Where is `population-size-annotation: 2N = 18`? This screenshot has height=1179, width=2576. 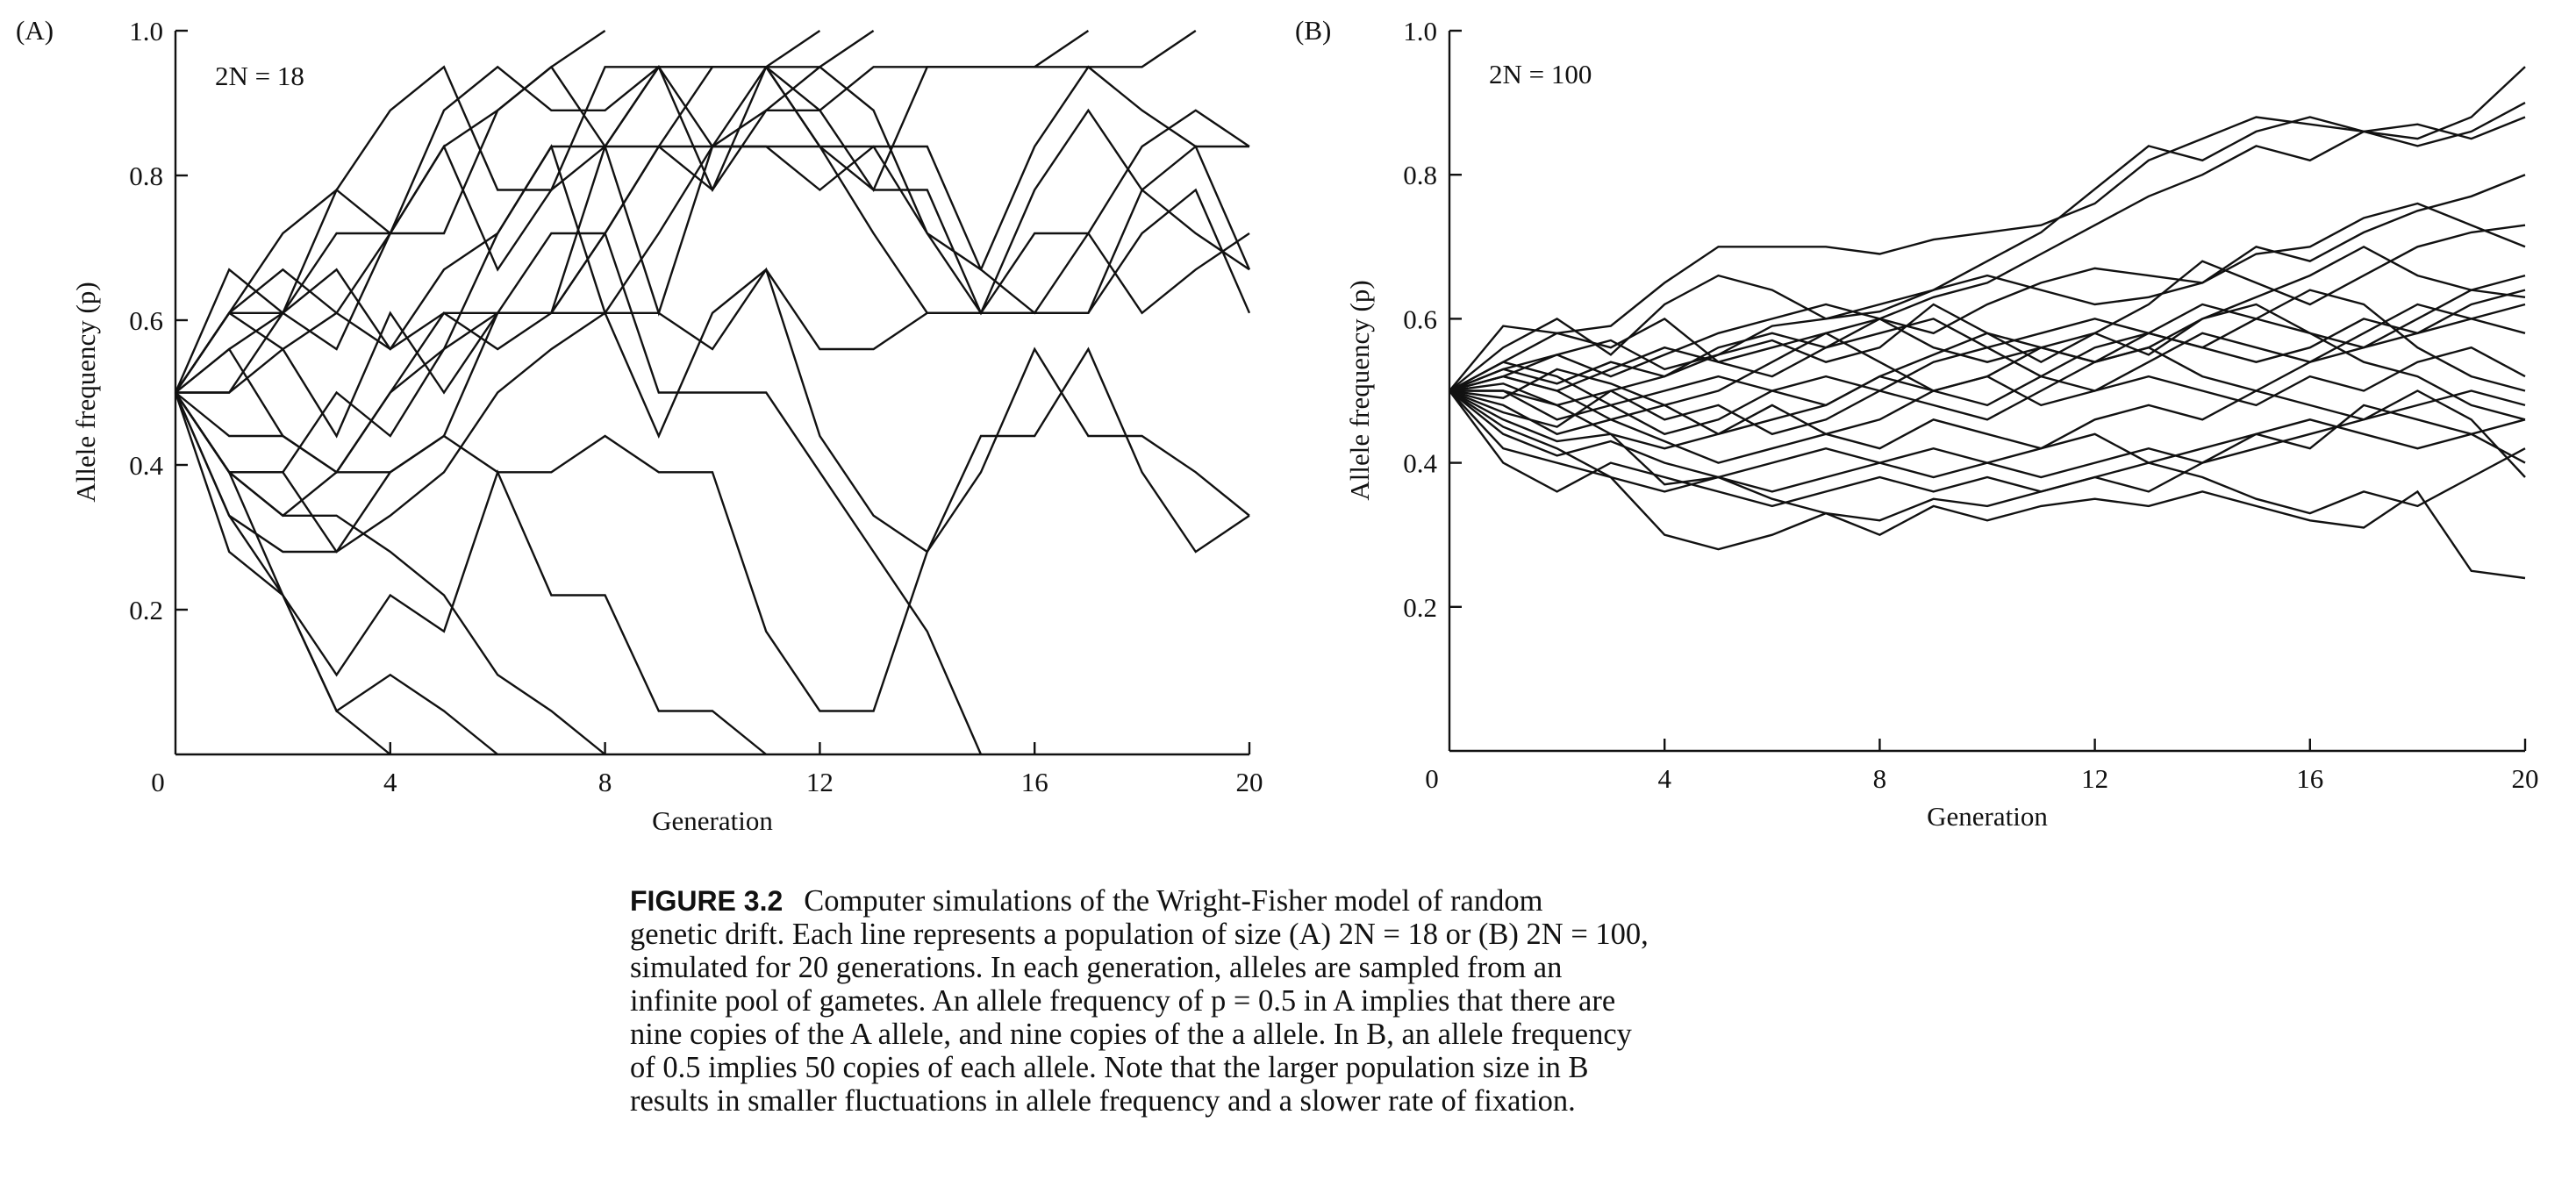
population-size-annotation: 2N = 18 is located at coordinates (259, 76).